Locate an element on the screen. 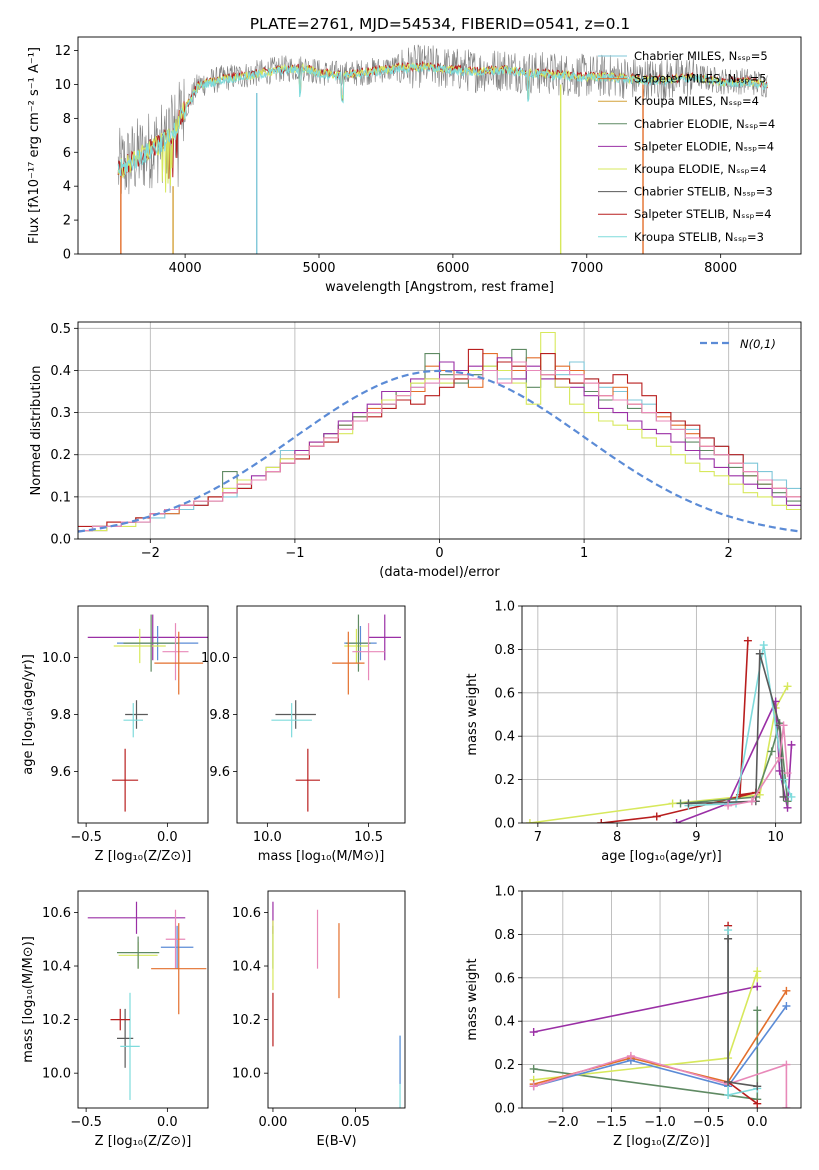 The image size is (819, 1170). x-tick-label: −1.5 is located at coordinates (612, 1122).